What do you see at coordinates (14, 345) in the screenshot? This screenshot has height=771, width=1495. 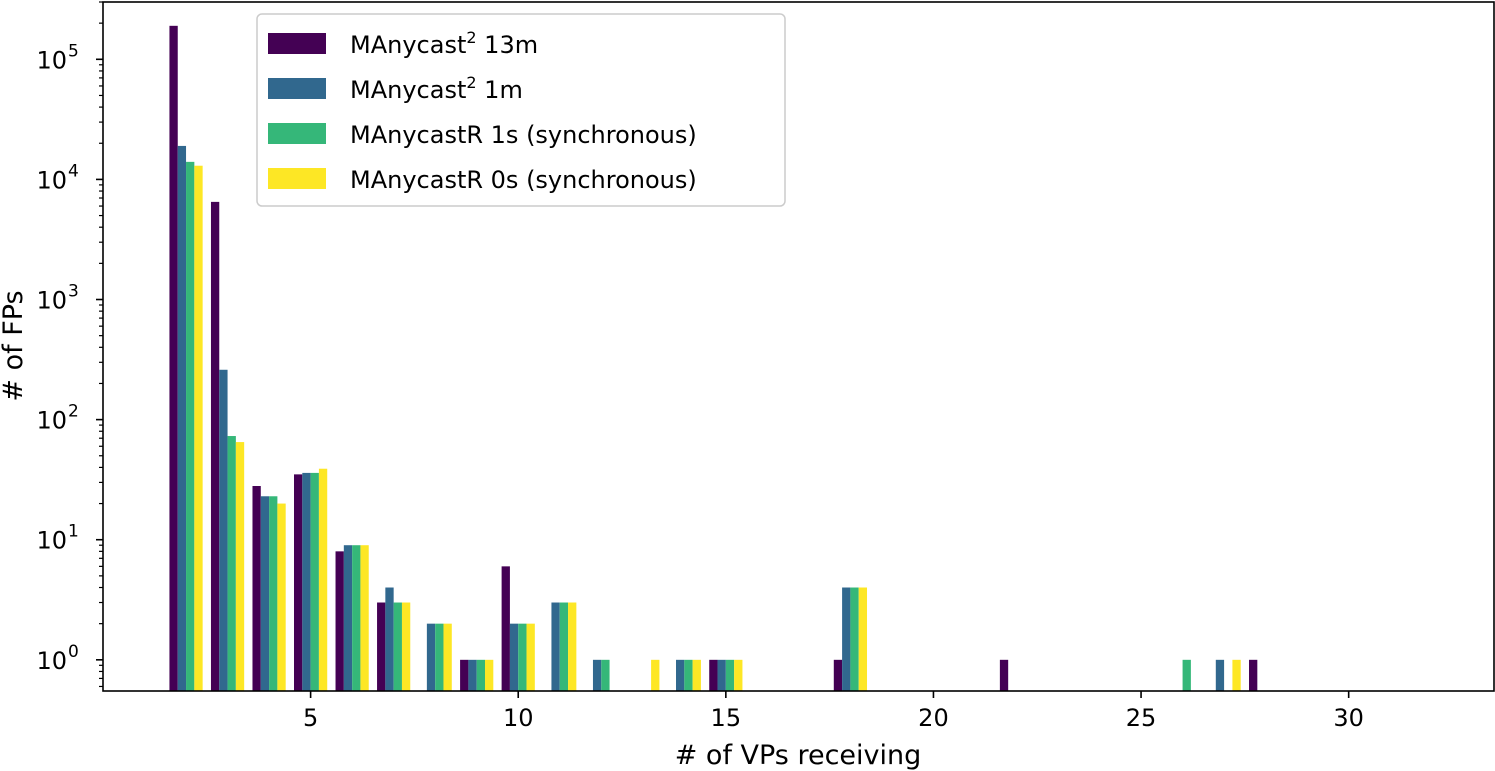 I see `y-axis-label: # of FPs` at bounding box center [14, 345].